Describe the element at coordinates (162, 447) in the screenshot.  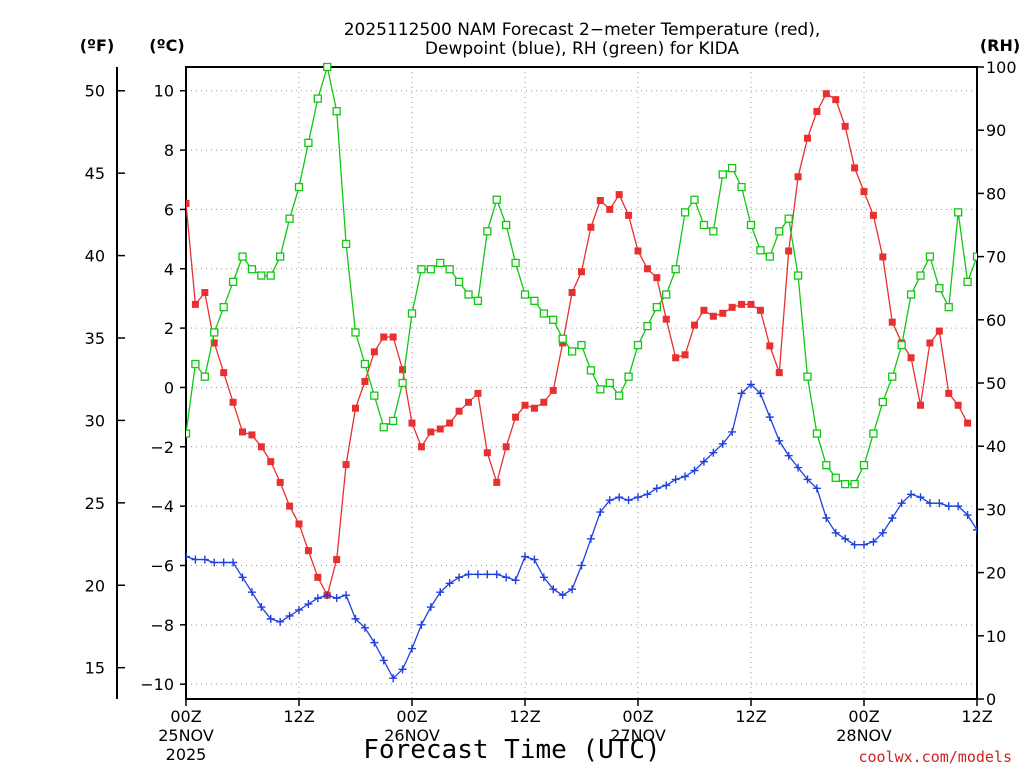
I see `celsius-tick-label: −2` at that location.